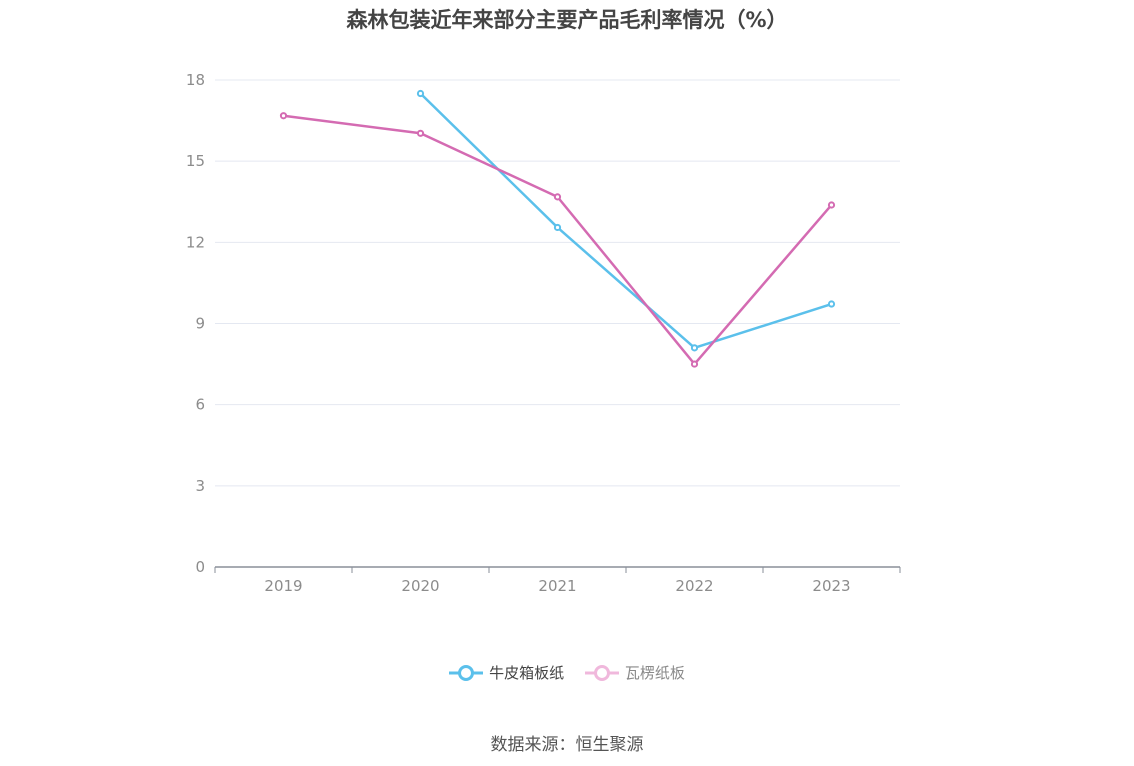 The width and height of the screenshot is (1134, 766). Describe the element at coordinates (567, 674) in the screenshot. I see `legend: 牛皮箱板纸 瓦楞纸板` at that location.